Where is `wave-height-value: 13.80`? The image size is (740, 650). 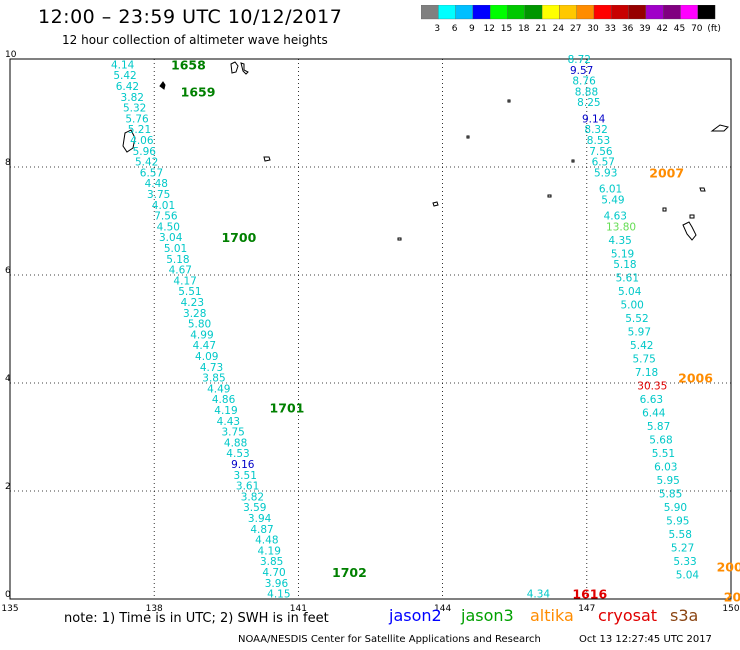 wave-height-value: 13.80 is located at coordinates (621, 227).